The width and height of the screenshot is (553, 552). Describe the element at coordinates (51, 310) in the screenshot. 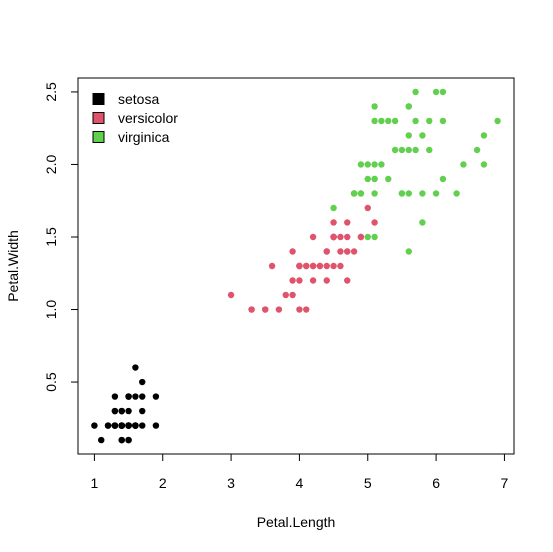

I see `y-tick-label: 1.0` at that location.